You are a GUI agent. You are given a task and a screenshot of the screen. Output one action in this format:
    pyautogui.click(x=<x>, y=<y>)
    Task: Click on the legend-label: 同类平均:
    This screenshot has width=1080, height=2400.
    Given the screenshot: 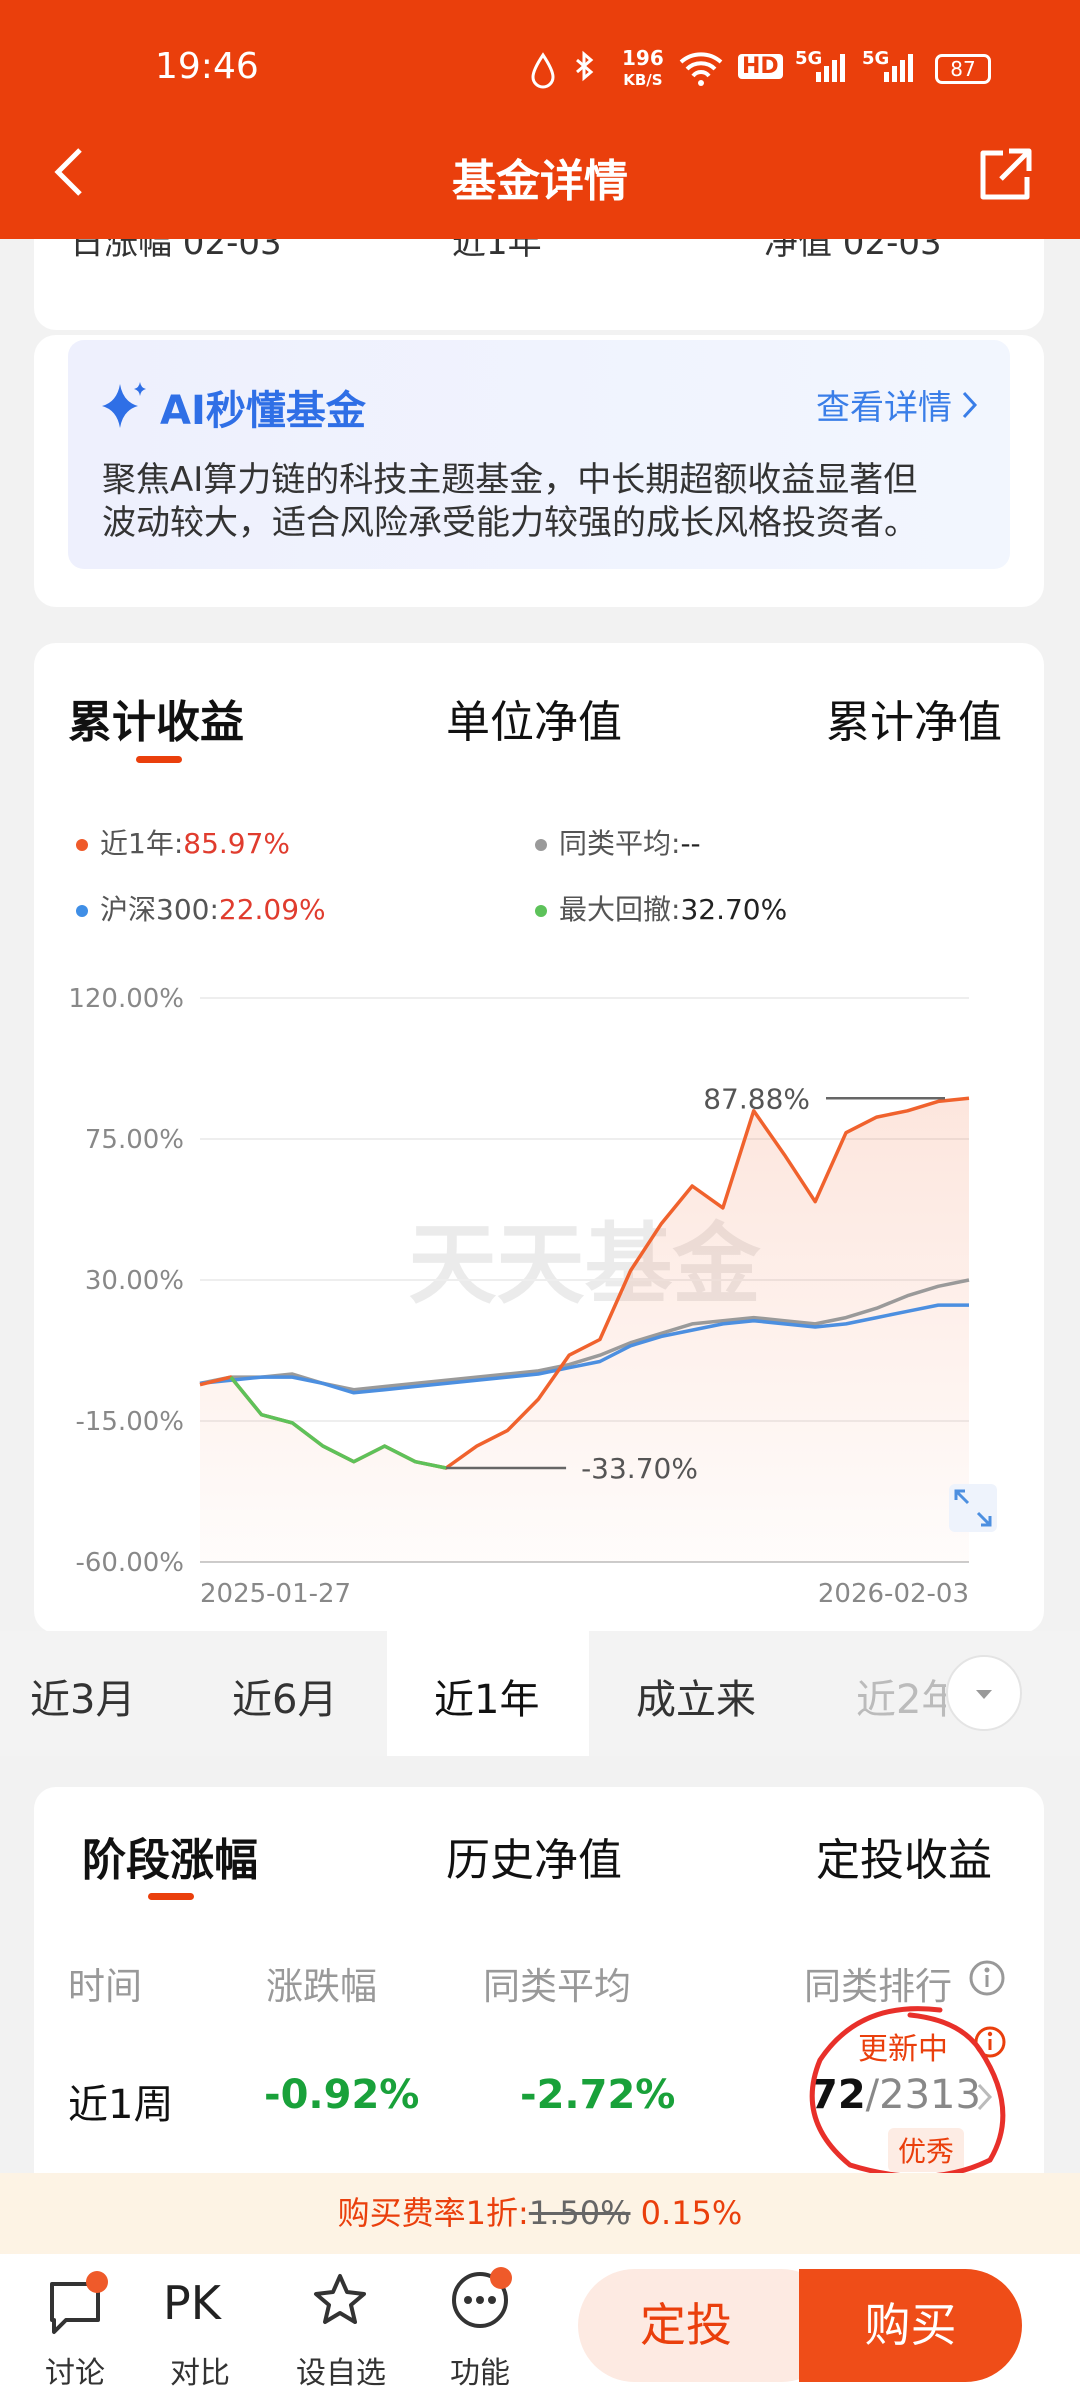 What is the action you would take?
    pyautogui.click(x=620, y=843)
    